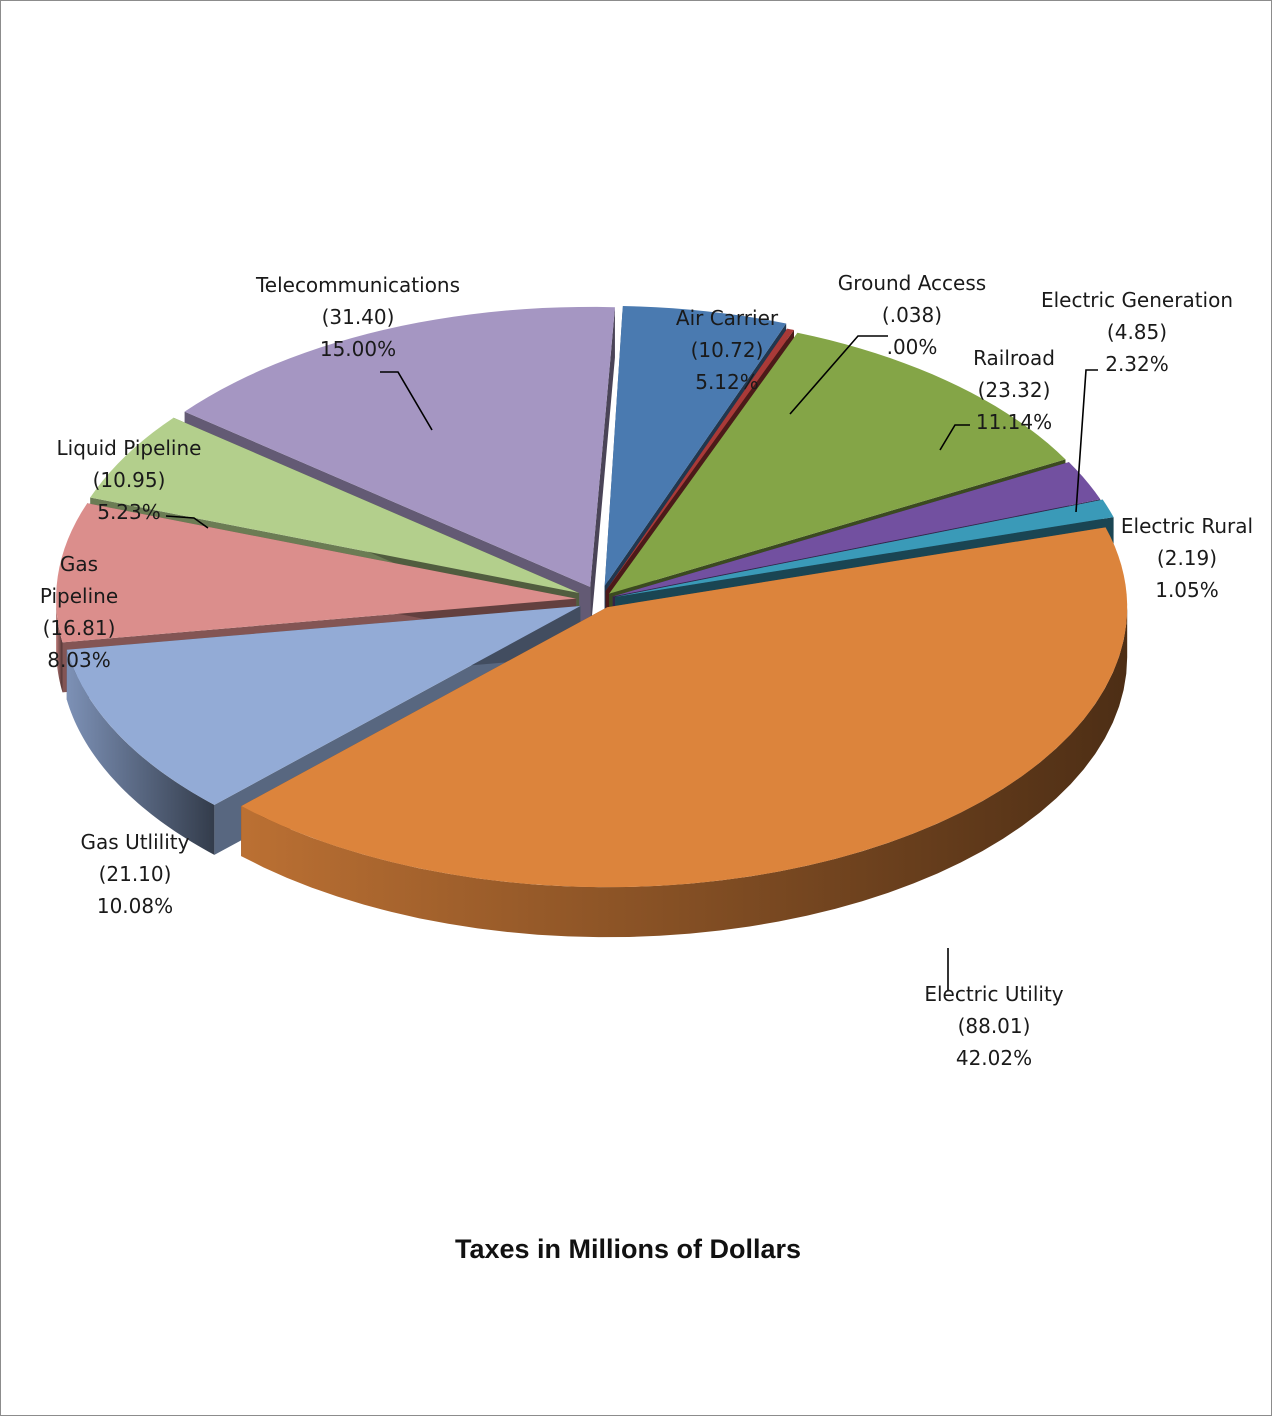 The width and height of the screenshot is (1272, 1416). Describe the element at coordinates (140, 752) in the screenshot. I see `slice-rim-gas-utlility` at that location.